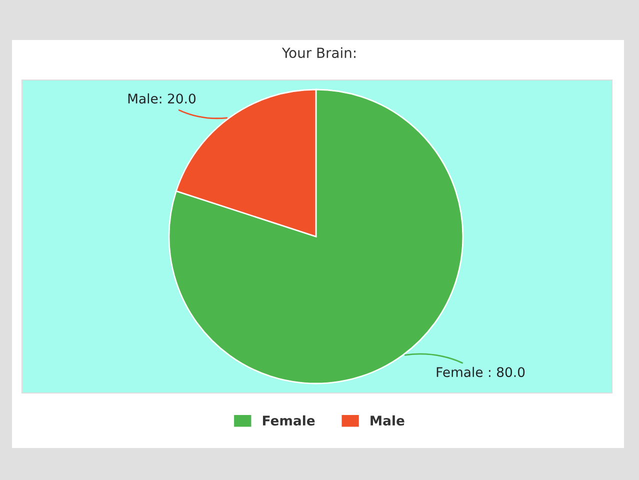  Describe the element at coordinates (480, 372) in the screenshot. I see `data-label: Female : 80.0` at that location.